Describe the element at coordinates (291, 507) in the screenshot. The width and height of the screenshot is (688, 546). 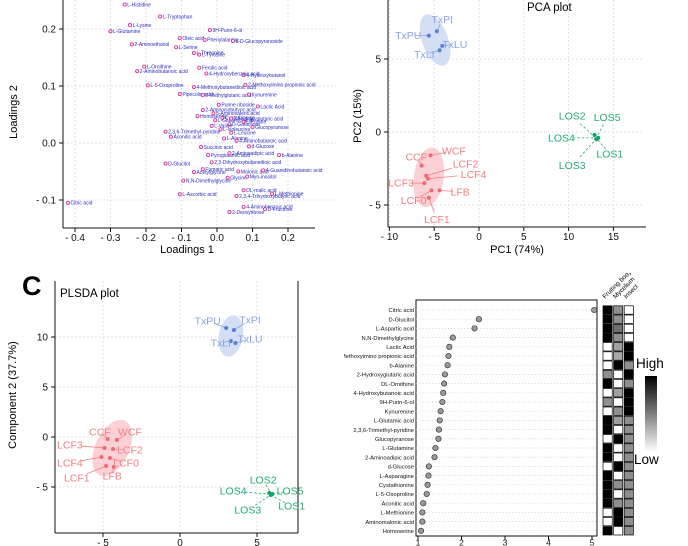
I see `cluster-label: LOS1` at that location.